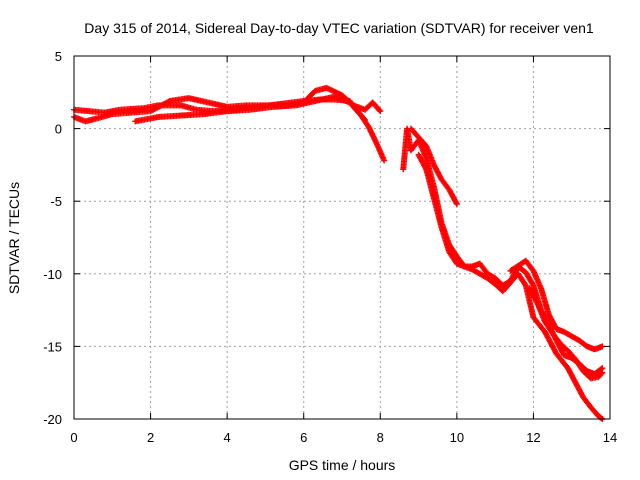  What do you see at coordinates (610, 437) in the screenshot?
I see `x-tick-label: 14` at bounding box center [610, 437].